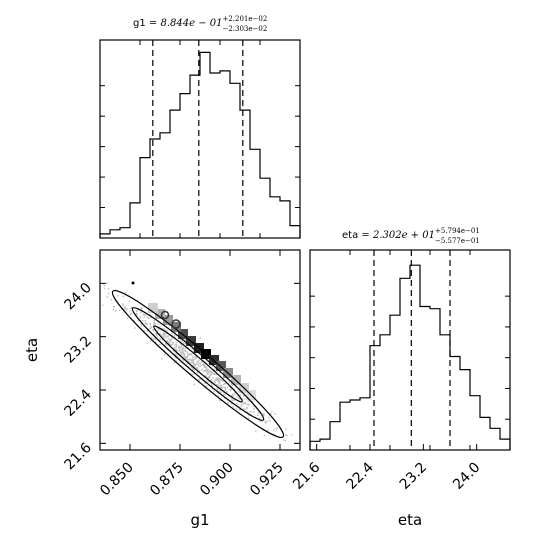 This screenshot has width=550, height=550. I want to click on title-value-g1: 8.844e − 01, so click(191, 23).